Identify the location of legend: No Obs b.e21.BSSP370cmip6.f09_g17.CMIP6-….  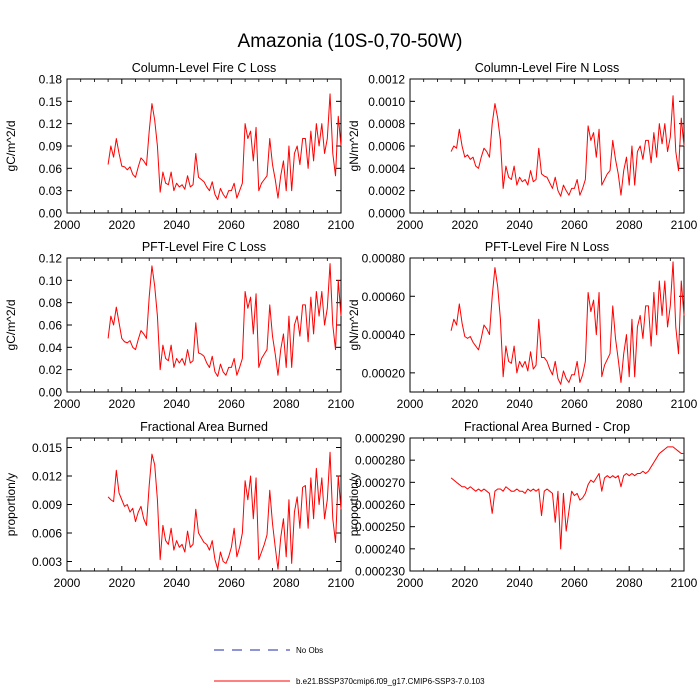
(349, 666).